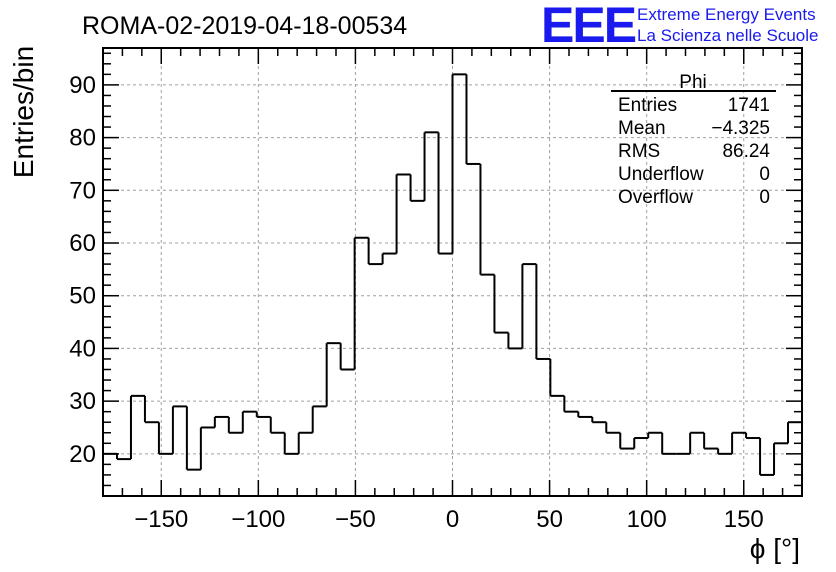 This screenshot has width=836, height=572. Describe the element at coordinates (82, 243) in the screenshot. I see `y-tick-label: 60` at that location.